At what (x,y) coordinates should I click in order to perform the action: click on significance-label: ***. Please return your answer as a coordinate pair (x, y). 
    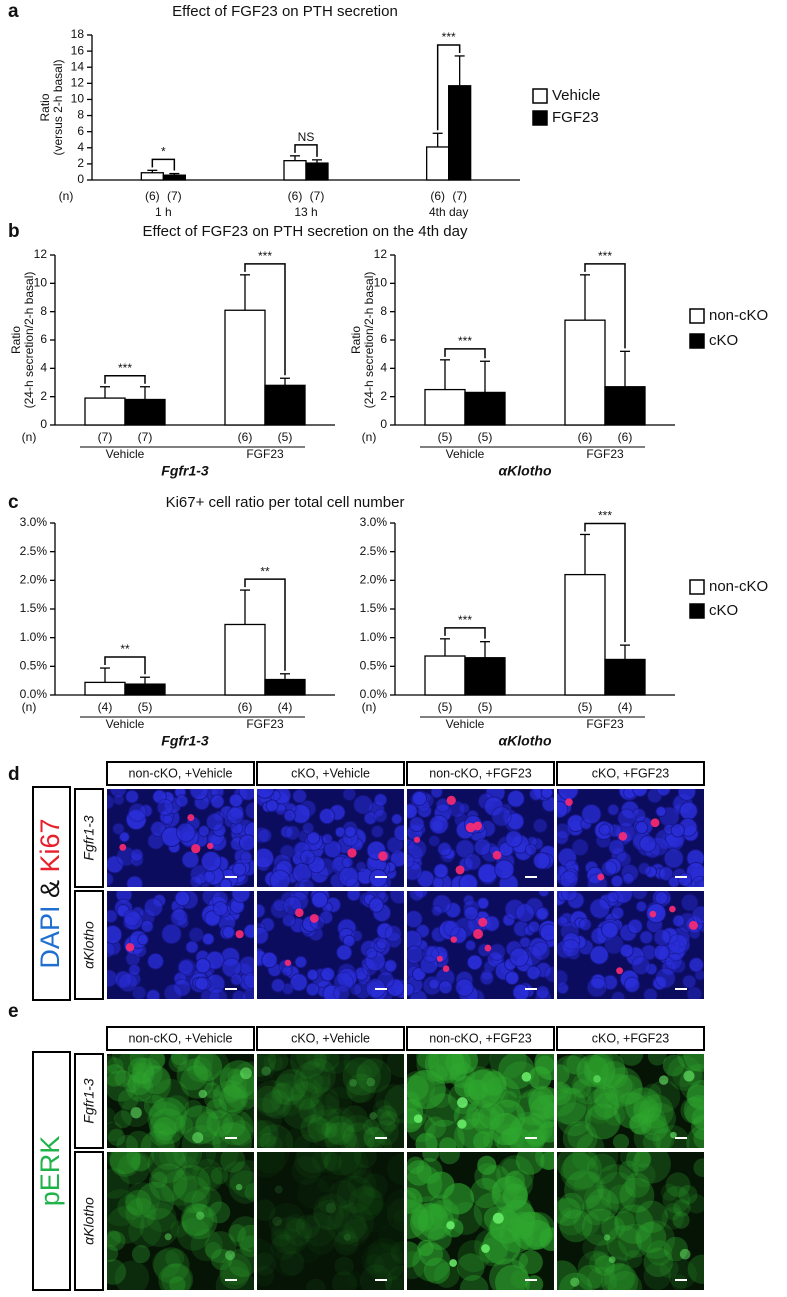
    Looking at the image, I should click on (465, 341).